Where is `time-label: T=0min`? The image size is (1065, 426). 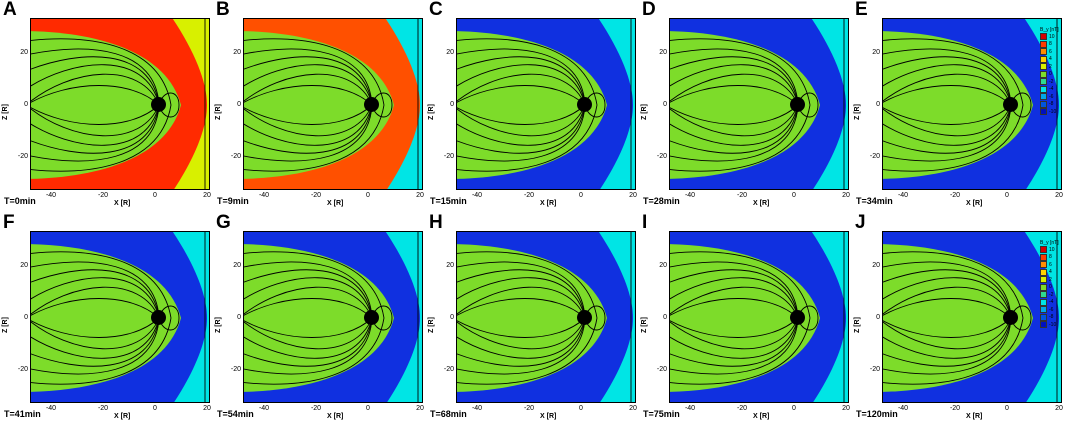
time-label: T=0min is located at coordinates (20, 201).